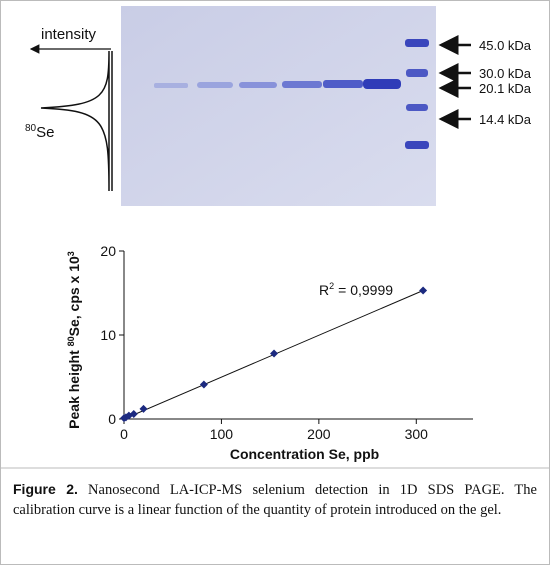 Image resolution: width=550 pixels, height=565 pixels. I want to click on gel-bands, so click(291, 94).